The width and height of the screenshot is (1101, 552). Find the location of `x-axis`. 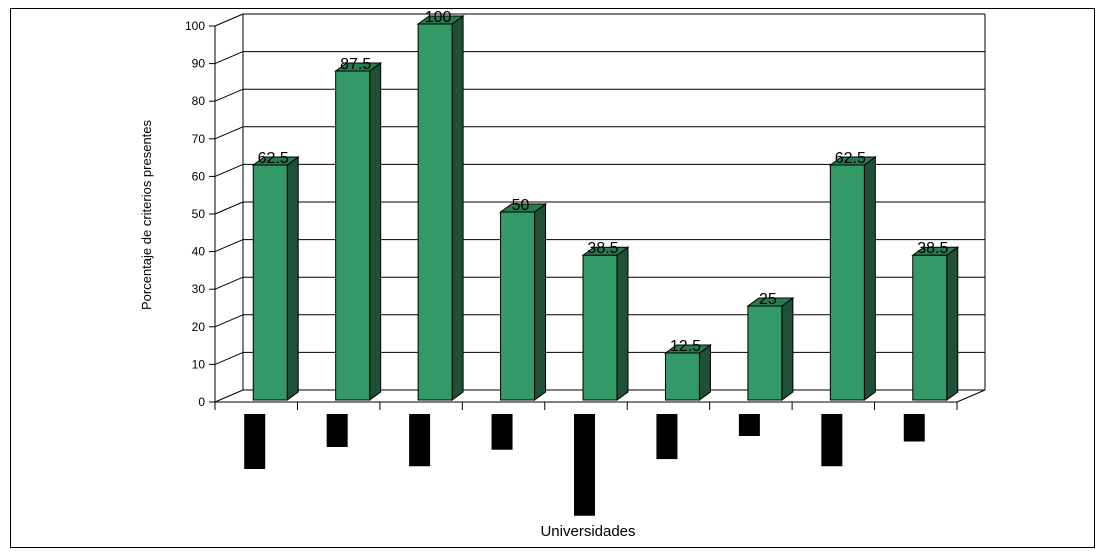

x-axis is located at coordinates (586, 406).